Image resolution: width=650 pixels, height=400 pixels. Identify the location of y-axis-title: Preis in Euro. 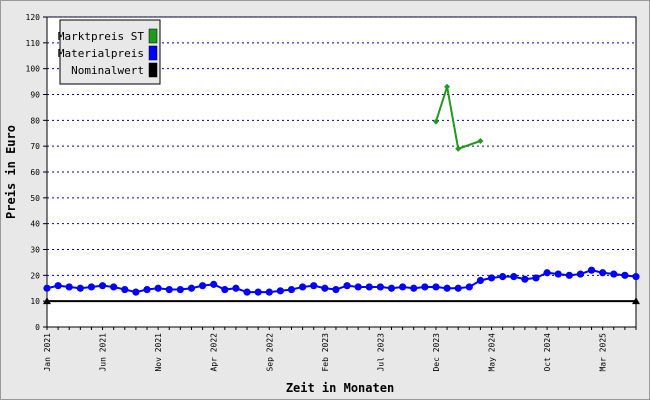
(11, 172).